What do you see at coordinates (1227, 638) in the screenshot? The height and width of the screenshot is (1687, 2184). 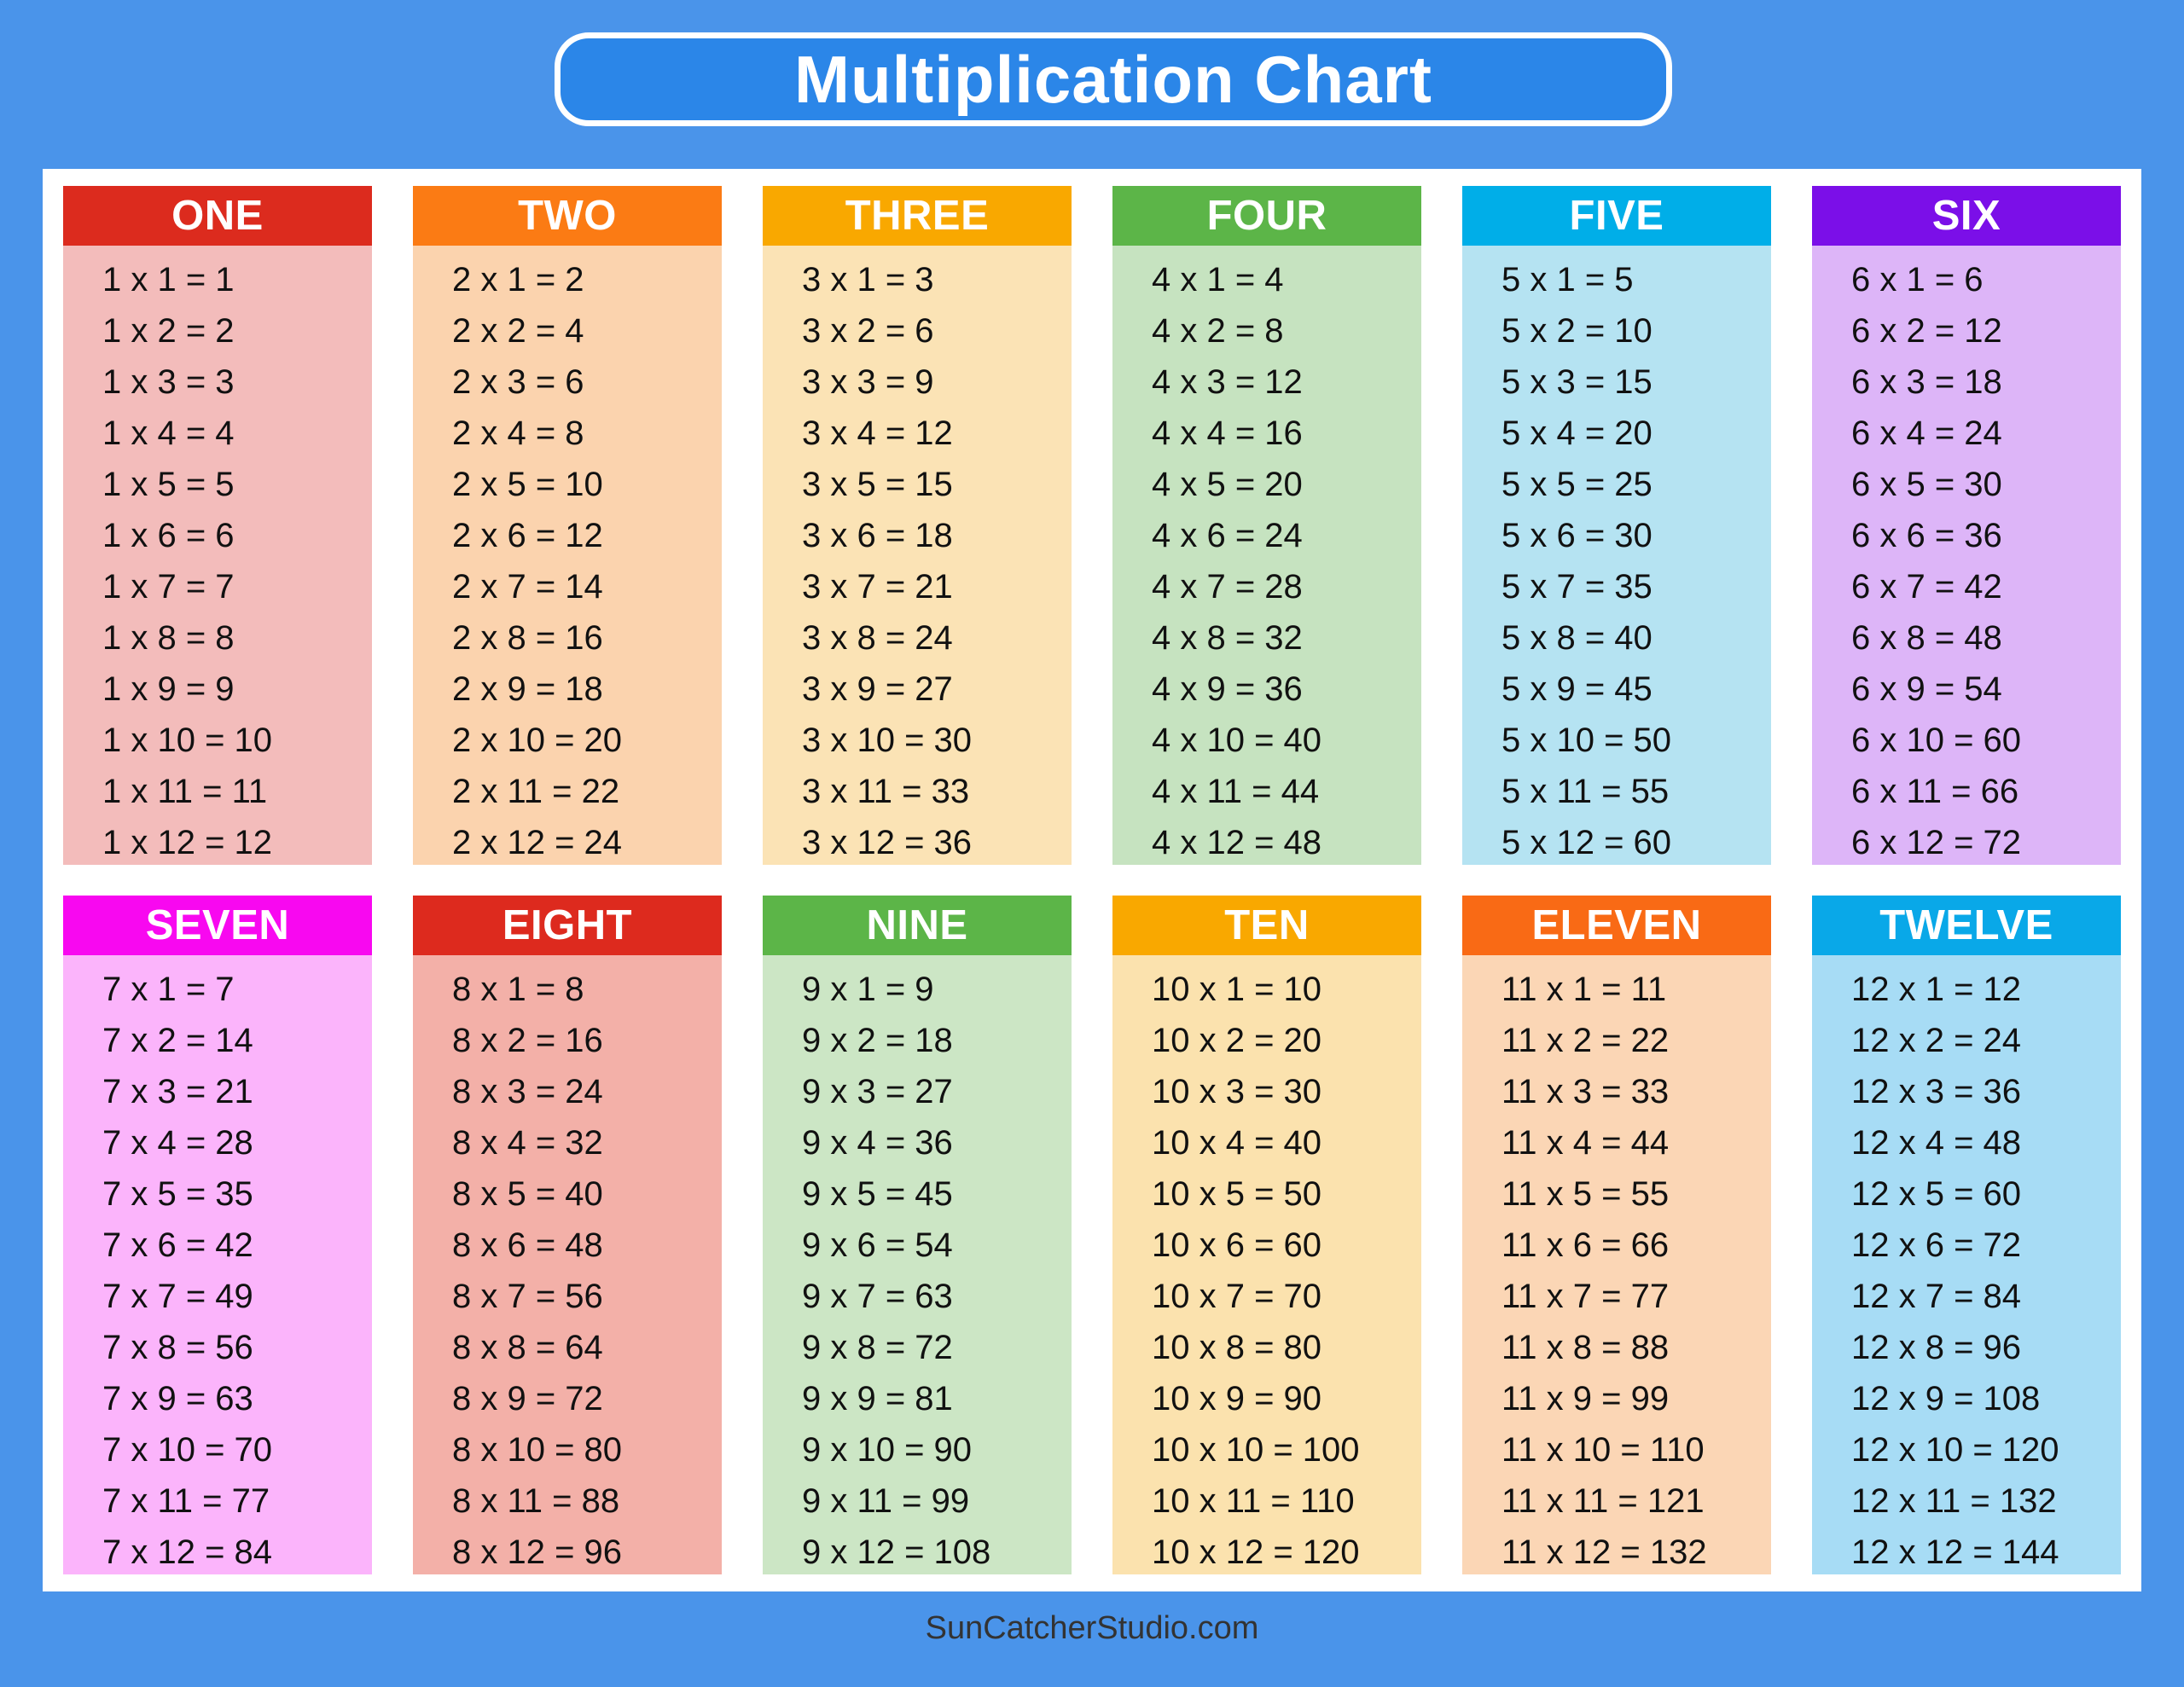 I see `equation-row: 4 x 8 = 32` at bounding box center [1227, 638].